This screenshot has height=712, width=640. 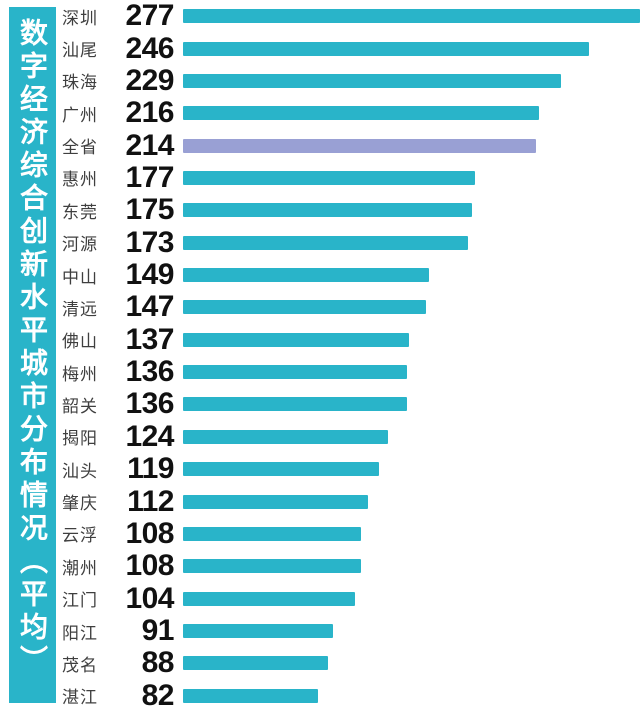 What do you see at coordinates (80, 18) in the screenshot?
I see `category-label: 深圳` at bounding box center [80, 18].